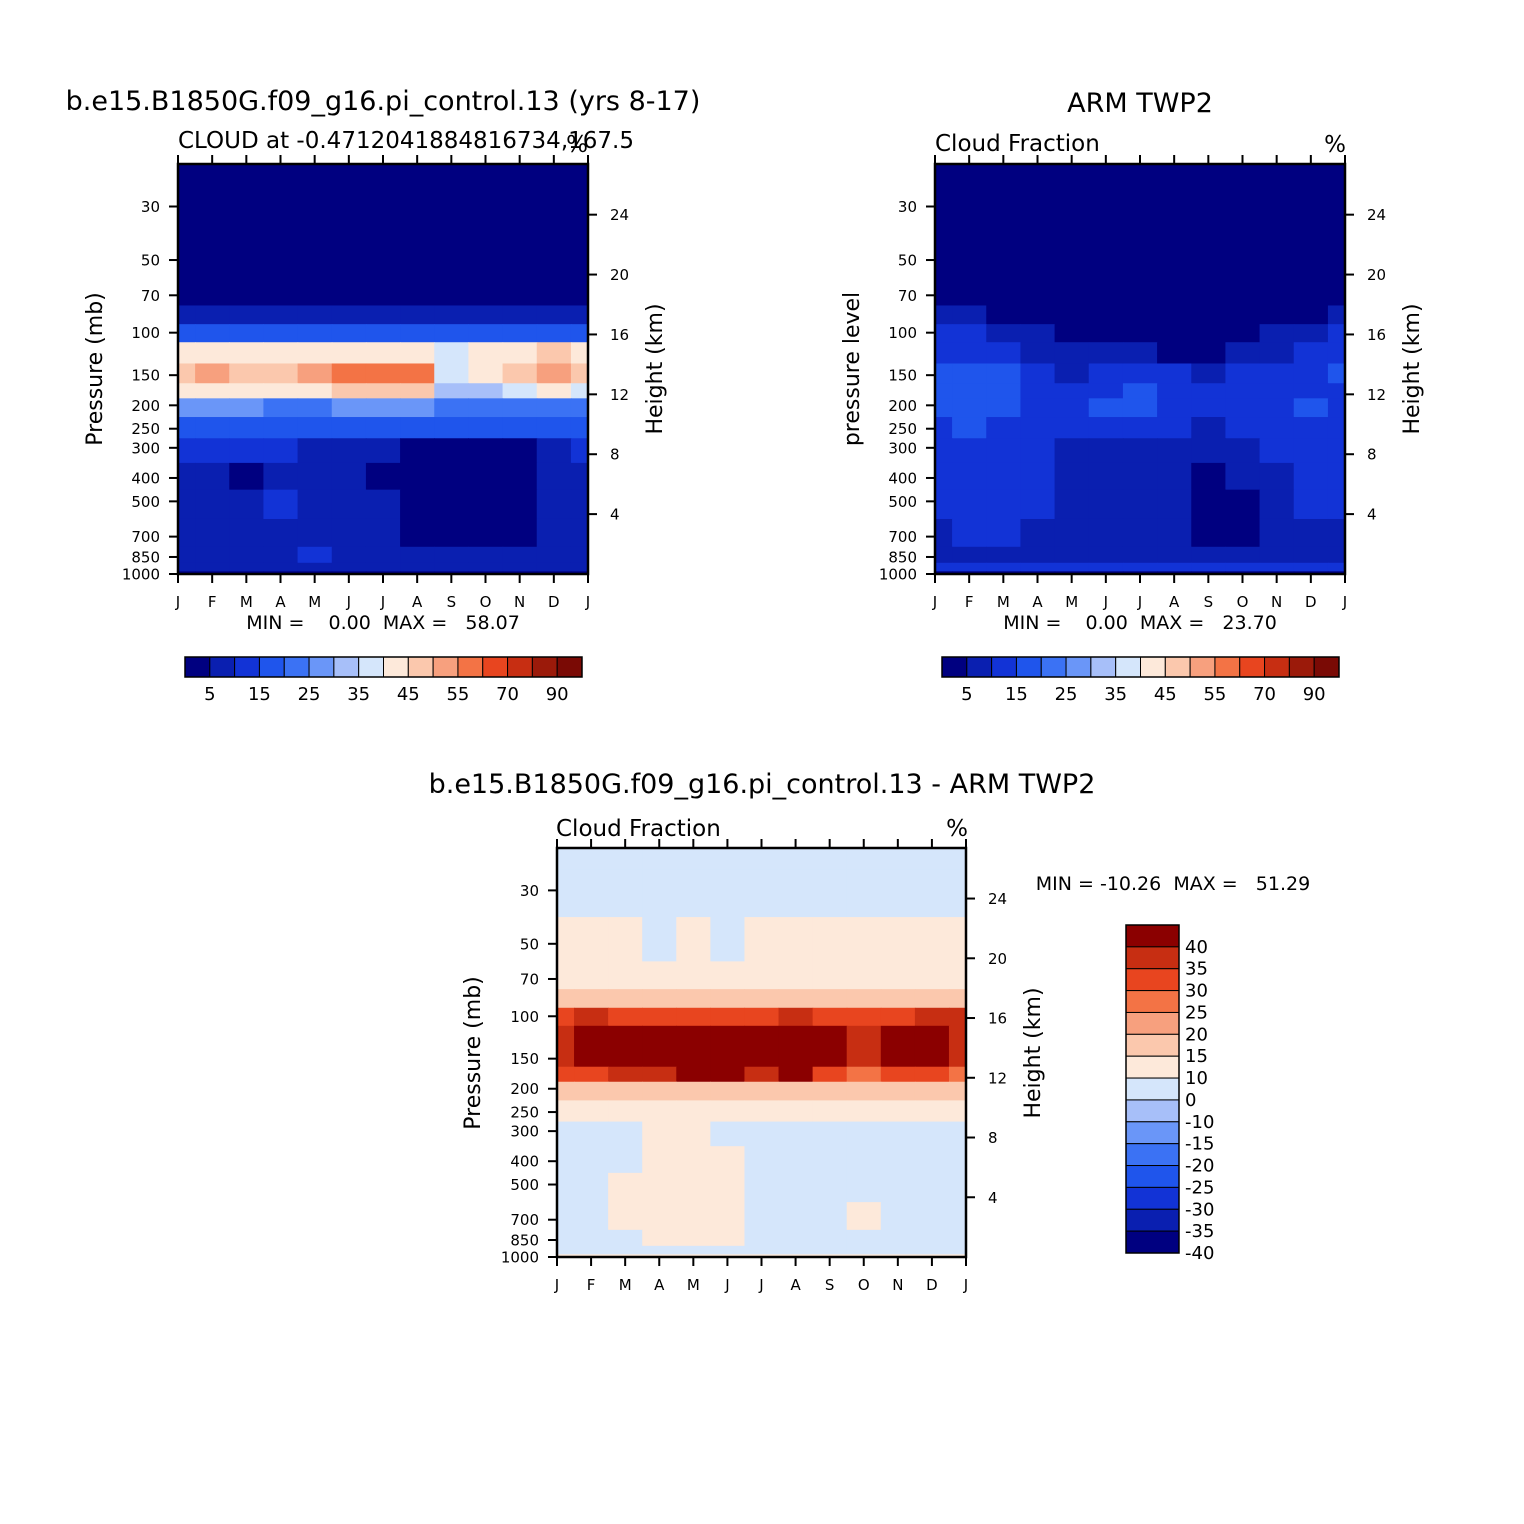 This screenshot has height=1524, width=1524. I want to click on month-tick-label: S, so click(1209, 602).